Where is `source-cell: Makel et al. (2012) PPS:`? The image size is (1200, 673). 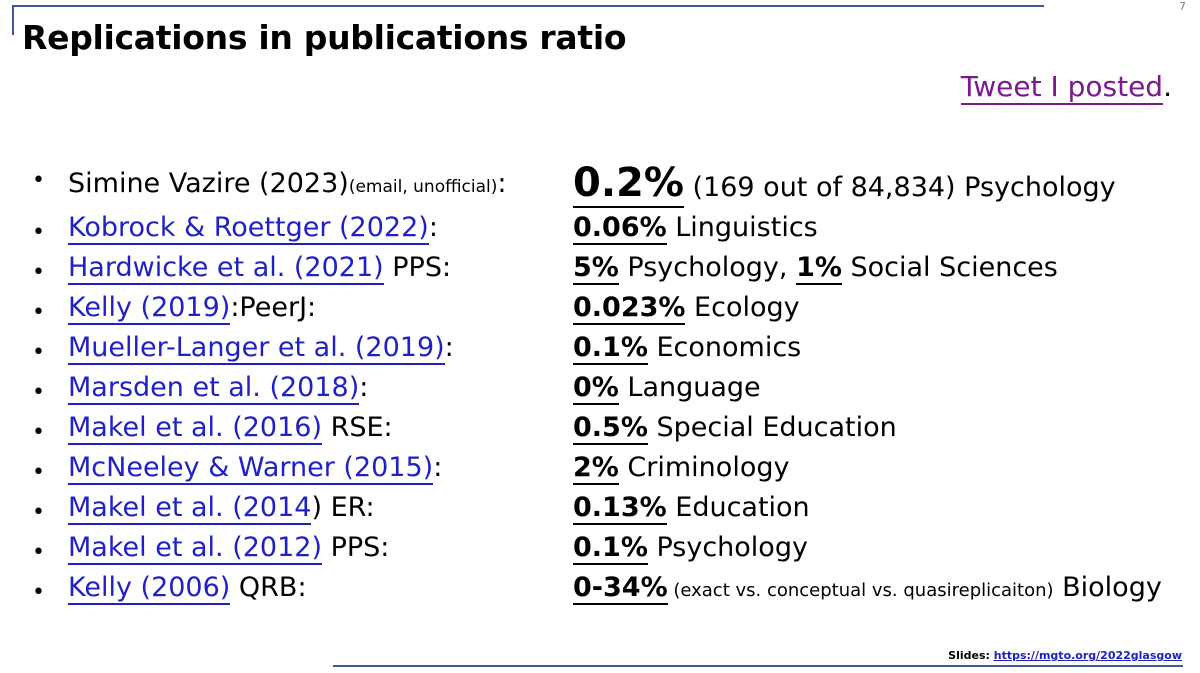
source-cell: Makel et al. (2012) PPS: is located at coordinates (229, 548).